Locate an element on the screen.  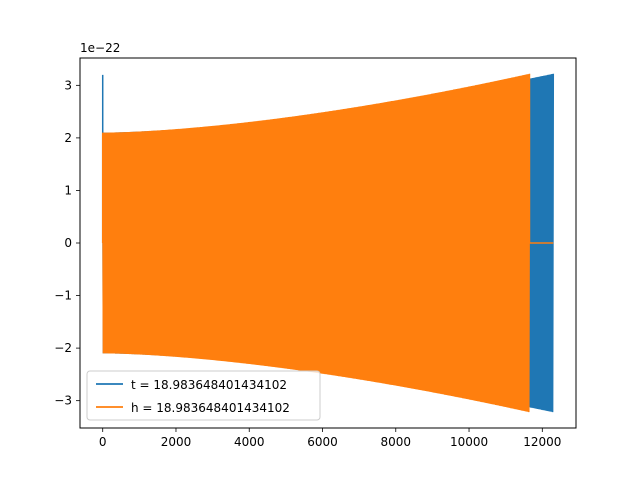
y-tick-label: 2 is located at coordinates (68, 138).